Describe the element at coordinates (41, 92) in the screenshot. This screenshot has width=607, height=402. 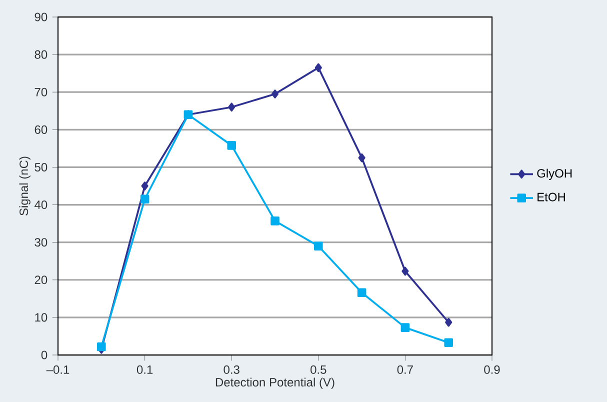
I see `y-tick-label: 70` at that location.